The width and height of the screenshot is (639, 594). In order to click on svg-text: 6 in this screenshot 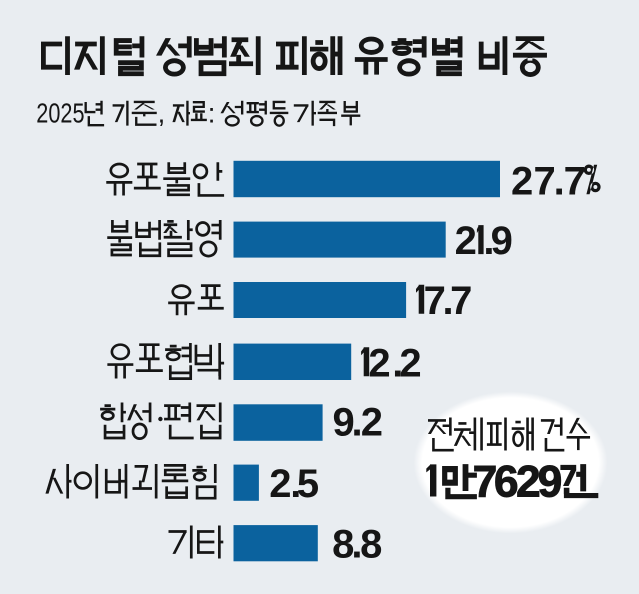, I will do `click(506, 482)`.